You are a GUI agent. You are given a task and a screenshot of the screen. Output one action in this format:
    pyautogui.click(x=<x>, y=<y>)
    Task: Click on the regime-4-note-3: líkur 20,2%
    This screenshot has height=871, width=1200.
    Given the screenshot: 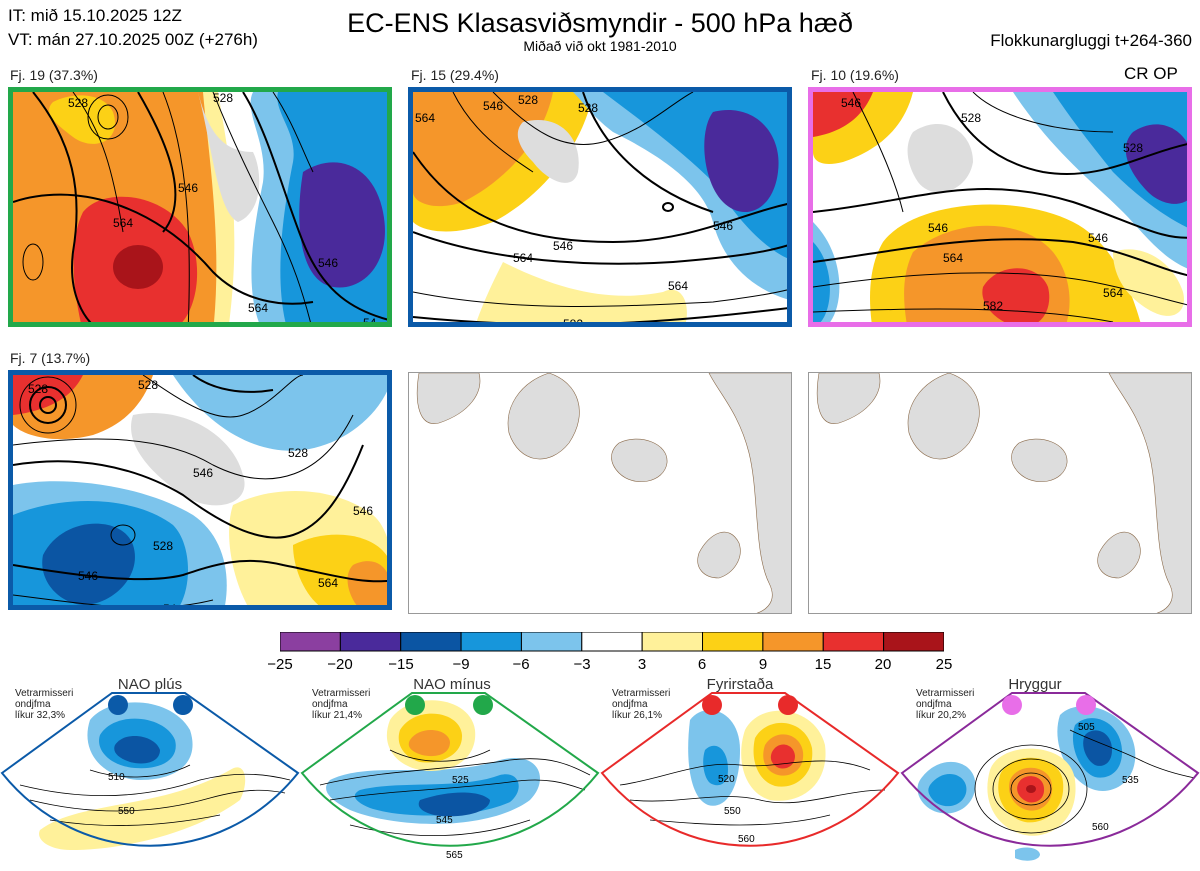 What is the action you would take?
    pyautogui.click(x=941, y=715)
    